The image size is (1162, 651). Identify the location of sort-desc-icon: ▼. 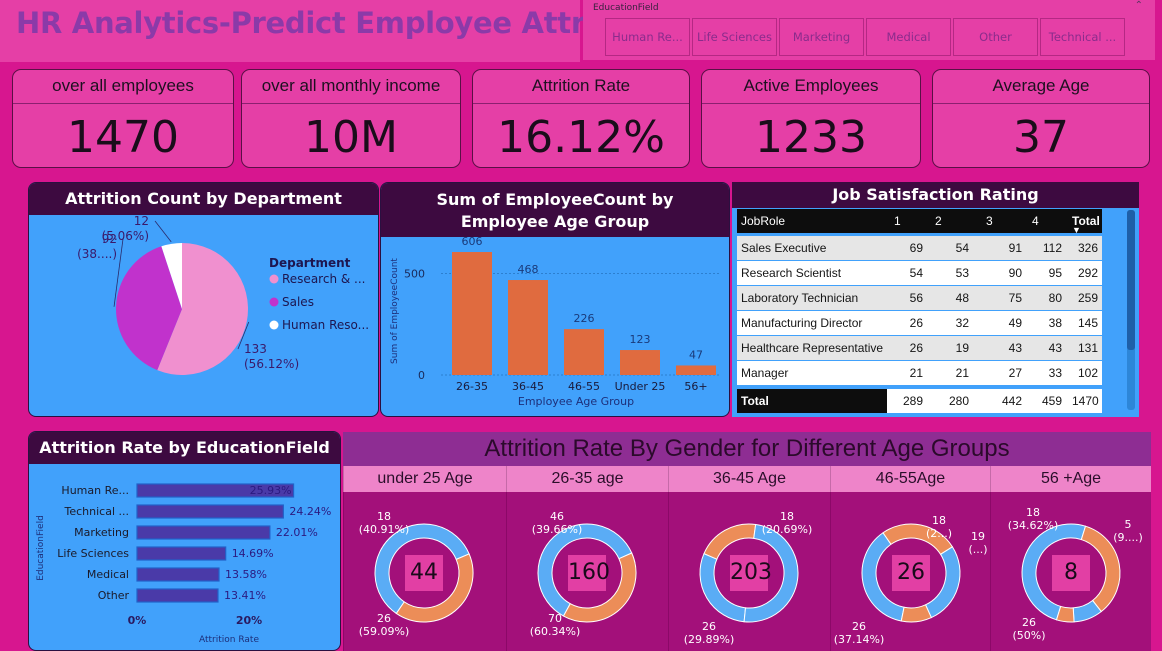
(1076, 230).